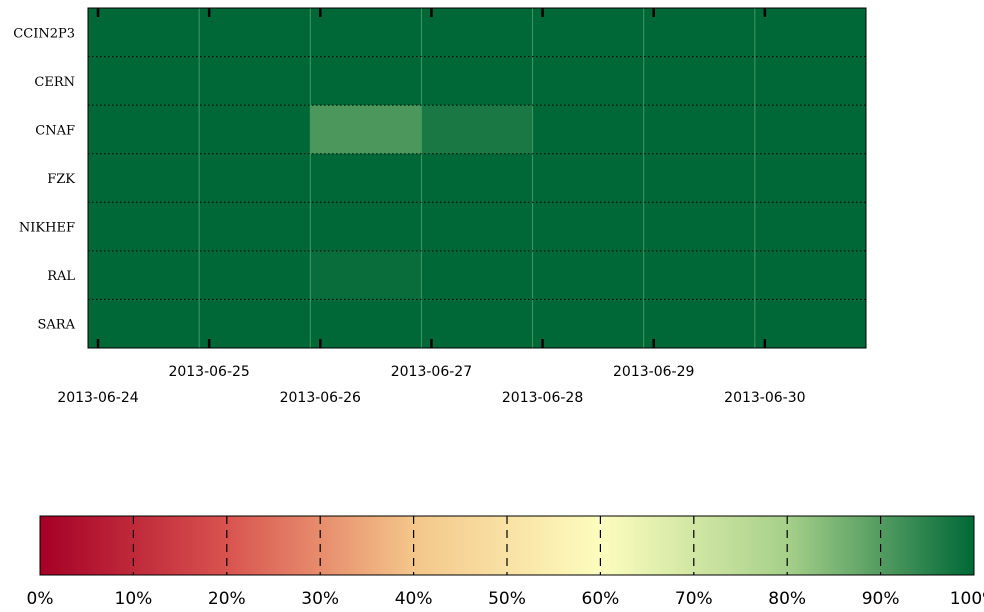 The height and width of the screenshot is (612, 984). I want to click on colorbar-label-50: 50%, so click(507, 598).